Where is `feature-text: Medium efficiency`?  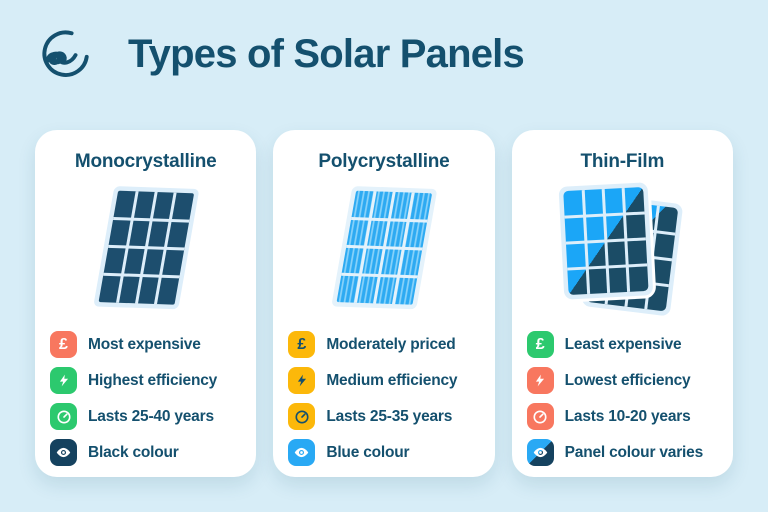 feature-text: Medium efficiency is located at coordinates (392, 380).